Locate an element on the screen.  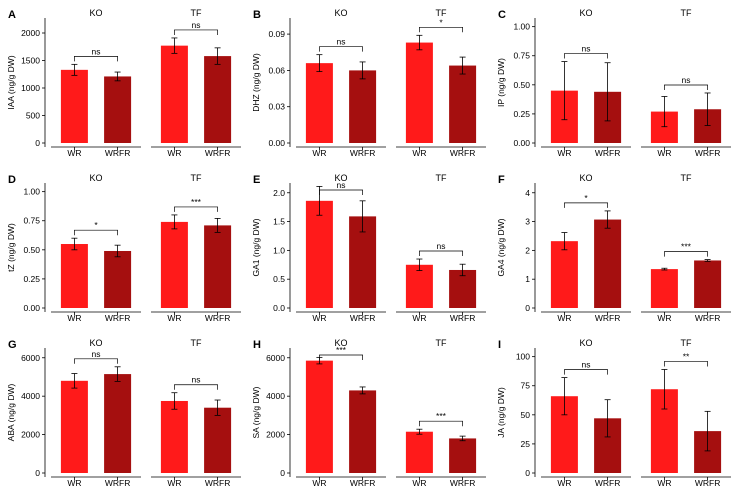
significance-label: ** is located at coordinates (686, 356).